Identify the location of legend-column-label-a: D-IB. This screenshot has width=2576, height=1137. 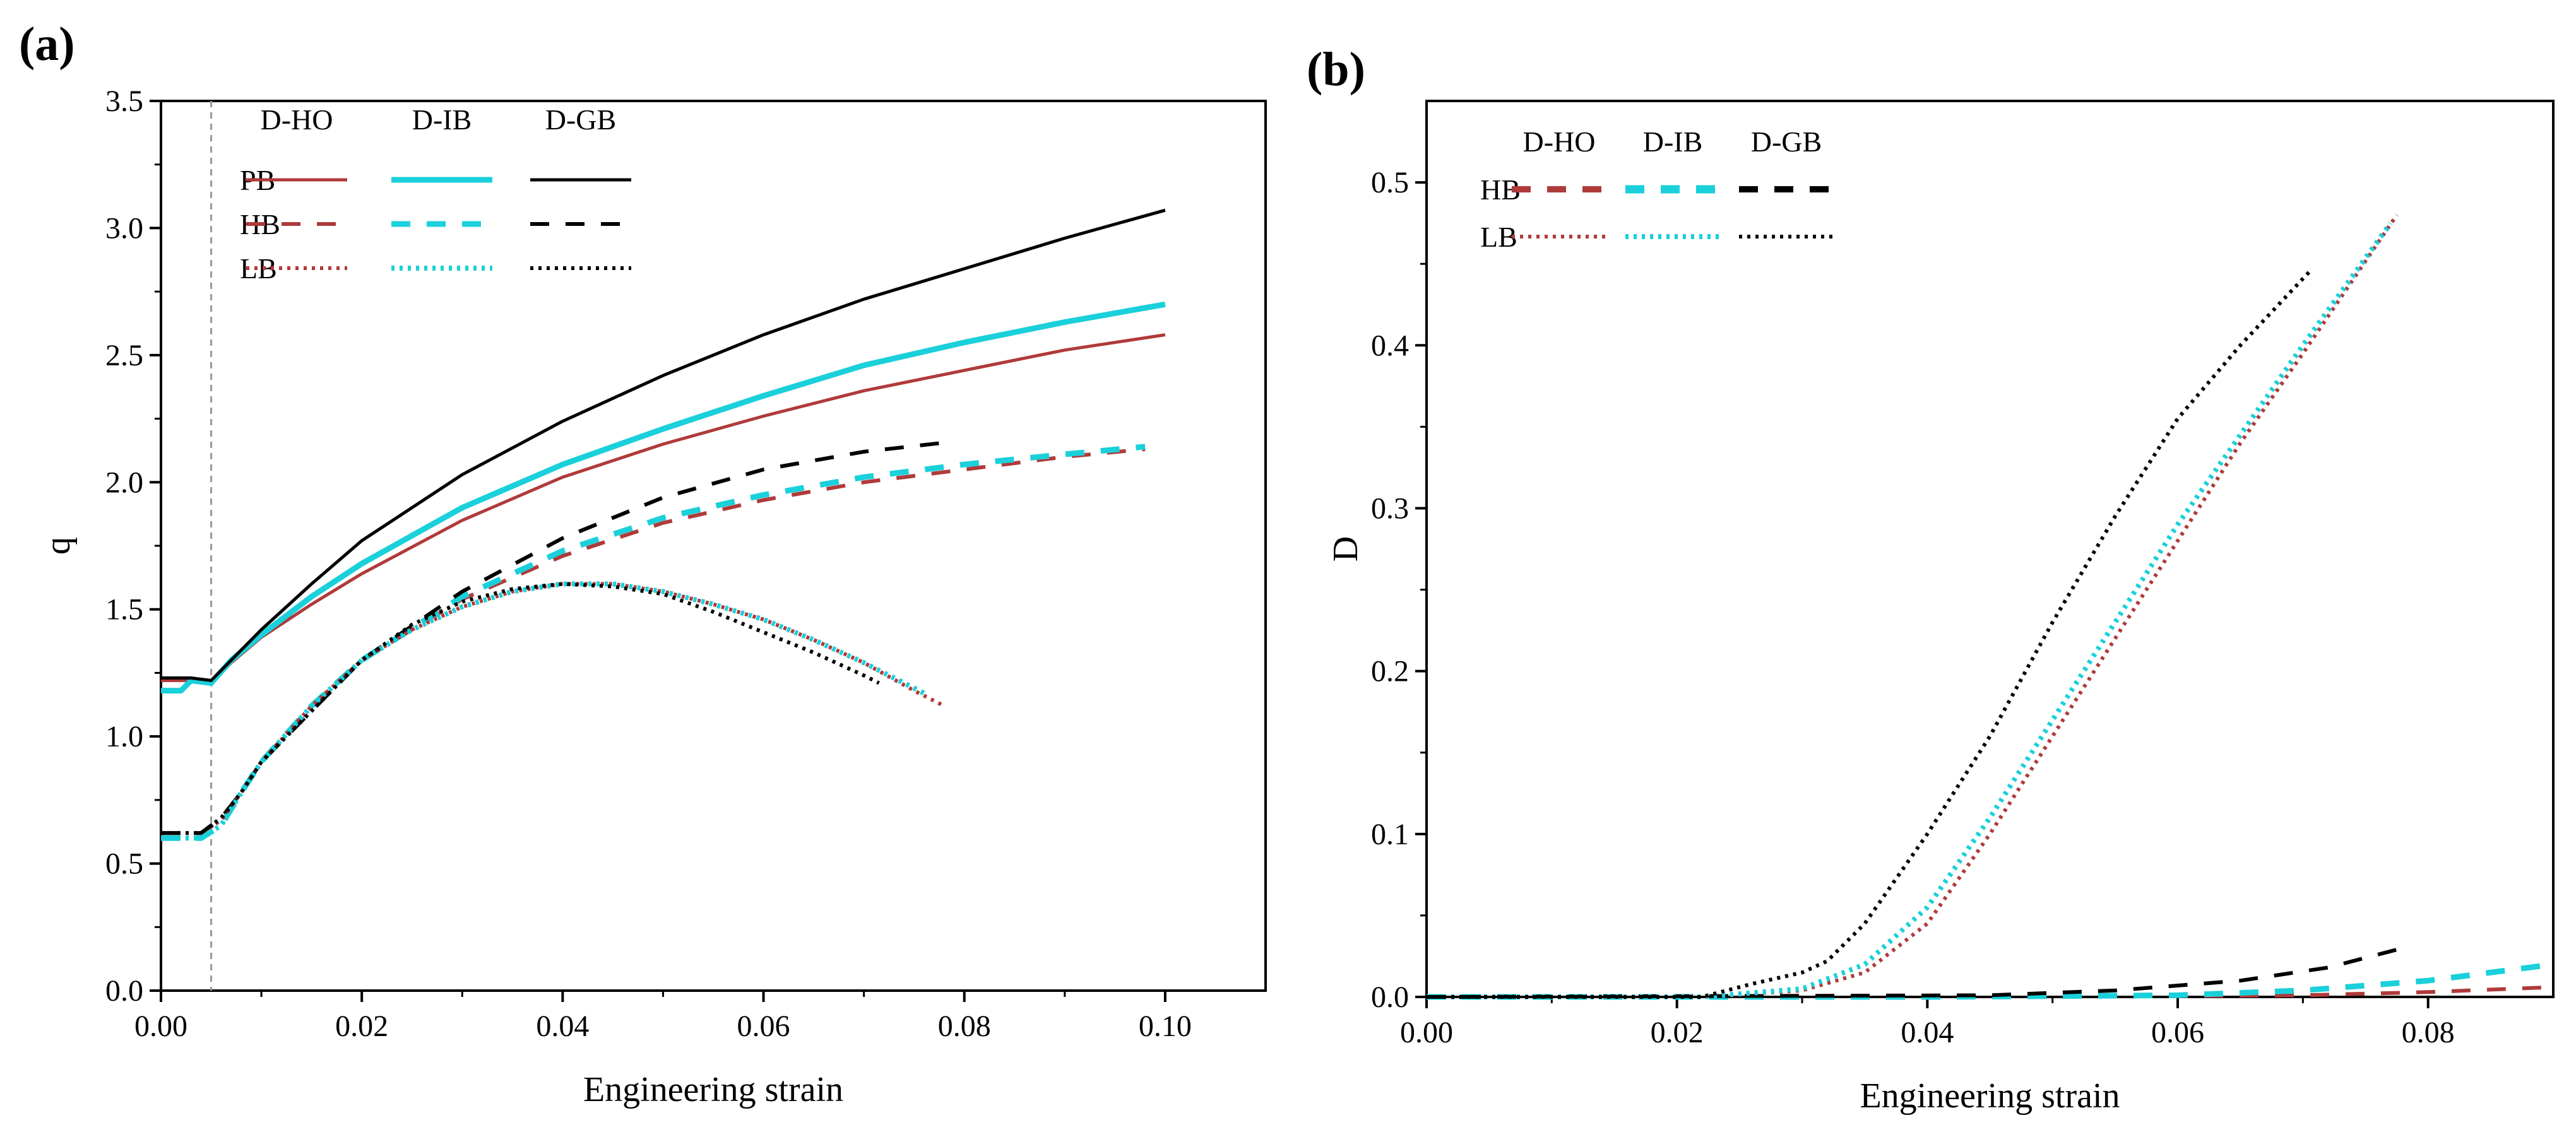
(442, 119).